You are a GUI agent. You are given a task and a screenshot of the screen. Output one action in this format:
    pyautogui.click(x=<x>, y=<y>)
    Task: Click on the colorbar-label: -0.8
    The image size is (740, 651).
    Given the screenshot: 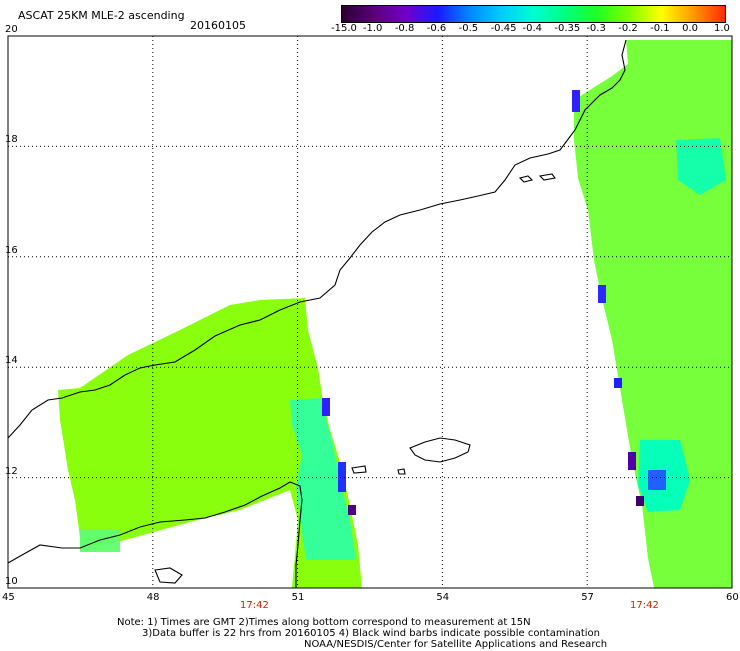 What is the action you would take?
    pyautogui.click(x=404, y=28)
    